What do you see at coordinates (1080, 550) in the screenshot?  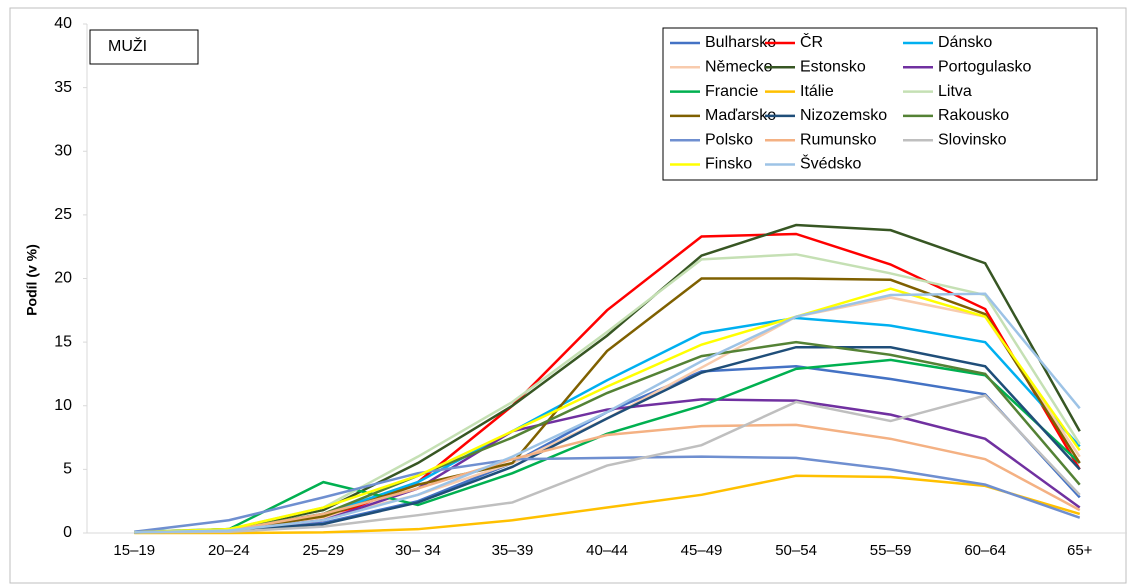 I see `x-tick-label: 65+` at bounding box center [1080, 550].